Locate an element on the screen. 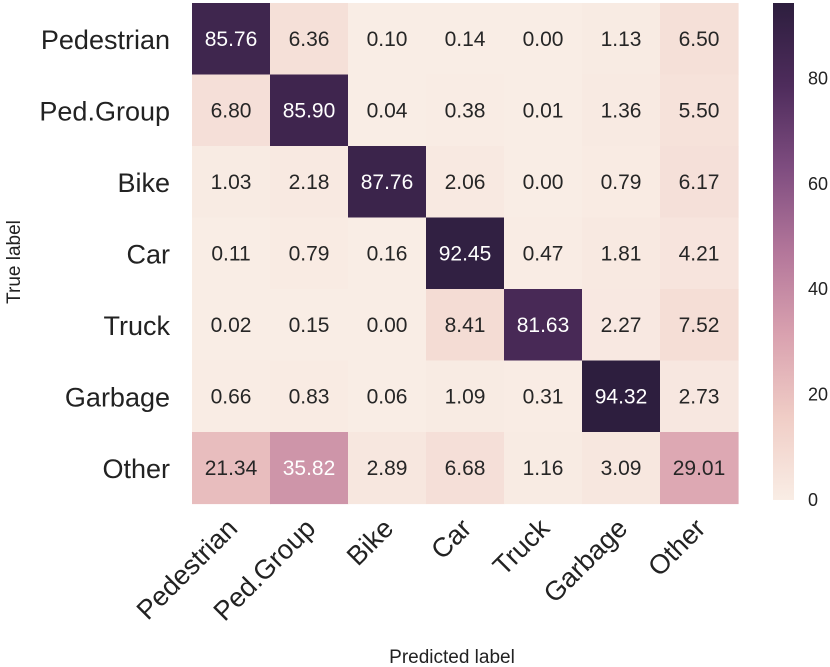 The height and width of the screenshot is (667, 830). cell-value-label: 2.18 is located at coordinates (309, 182).